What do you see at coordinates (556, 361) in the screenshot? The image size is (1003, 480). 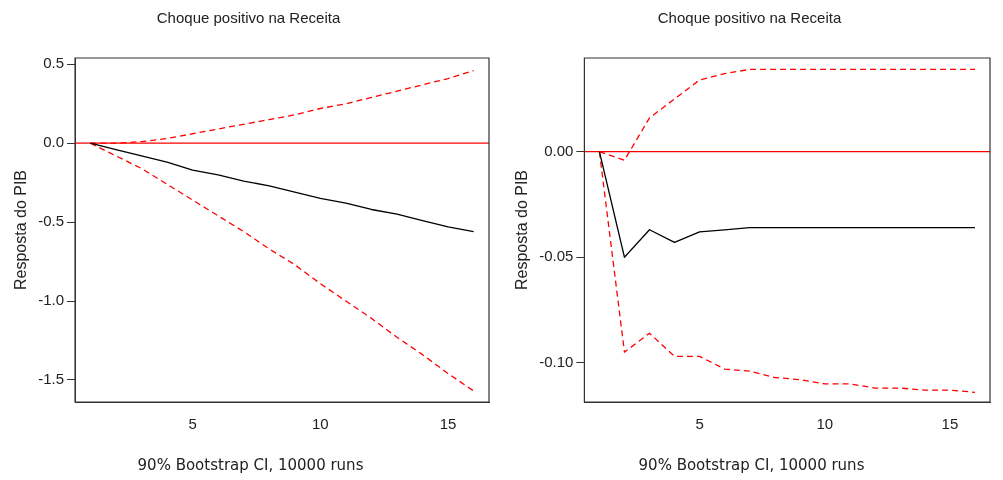 I see `y-tick-label: -0.10` at bounding box center [556, 361].